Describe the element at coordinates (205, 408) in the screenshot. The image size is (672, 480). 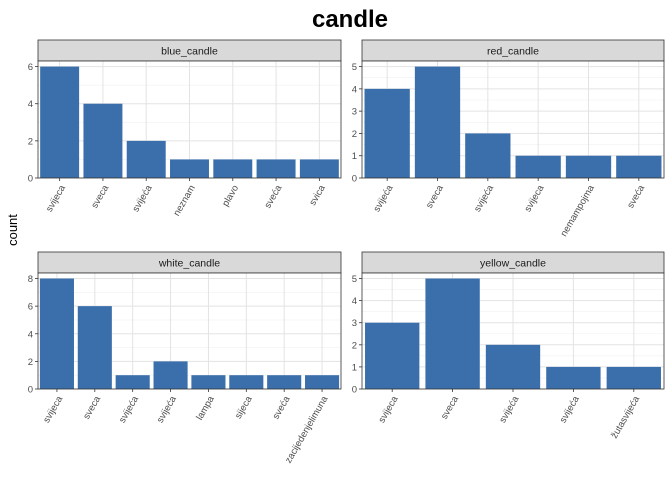
I see `x-tick-label: lampa` at that location.